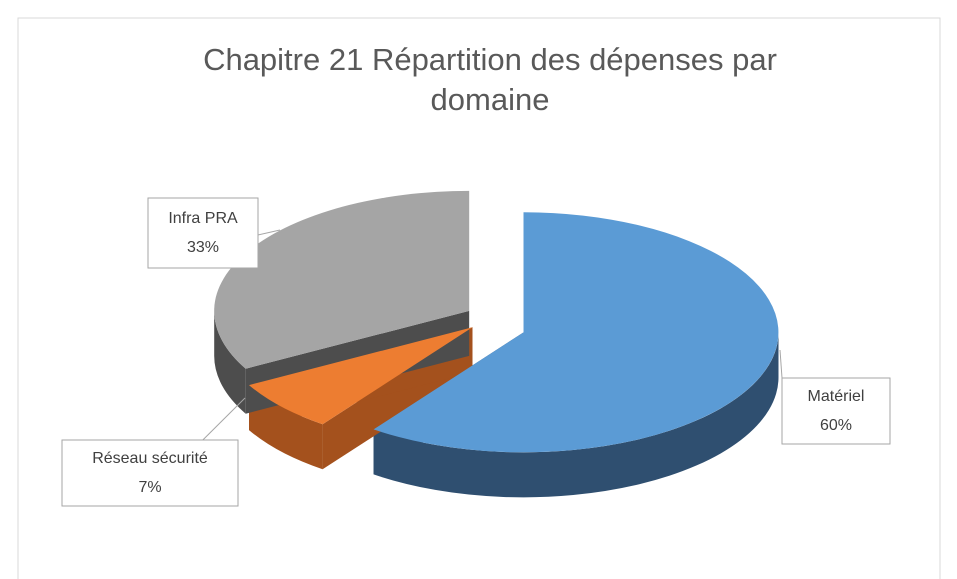  I want to click on data-label-name: Réseau sécurité, so click(150, 458).